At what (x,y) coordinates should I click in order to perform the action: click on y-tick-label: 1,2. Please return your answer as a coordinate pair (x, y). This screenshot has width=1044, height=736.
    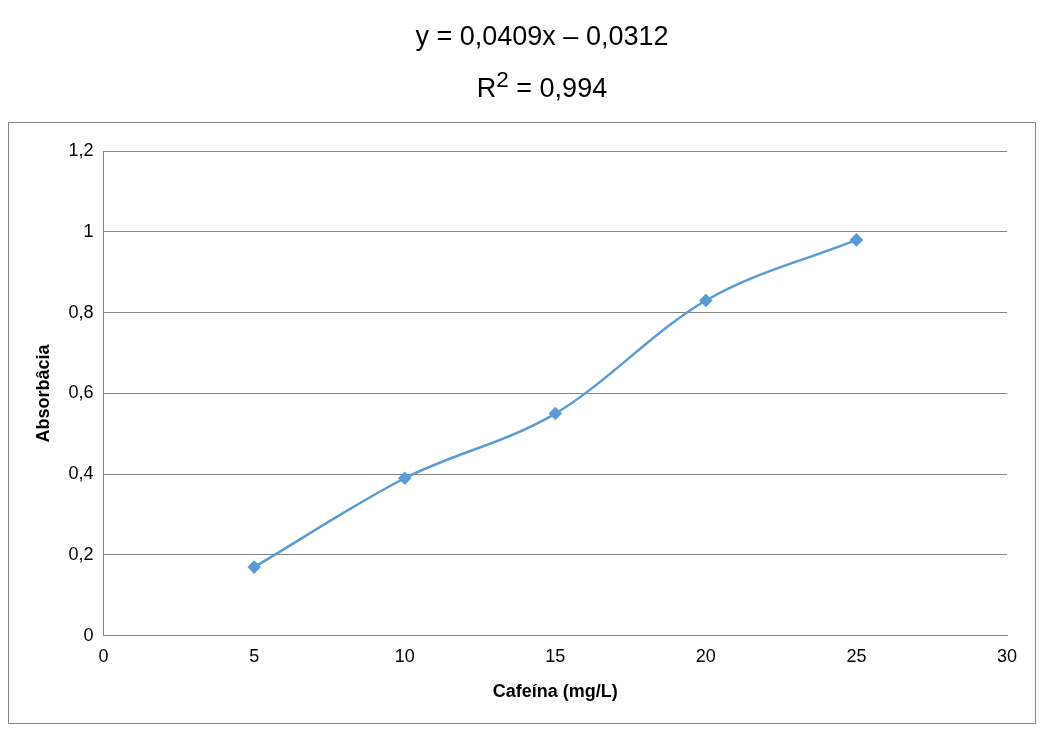
    Looking at the image, I should click on (81, 149).